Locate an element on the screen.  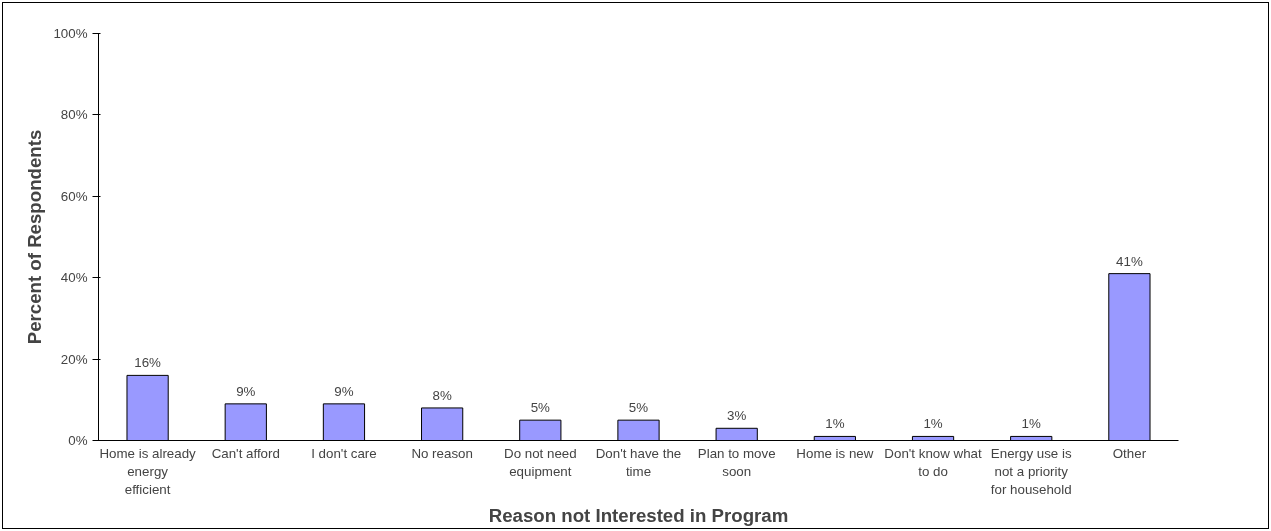
x-tick-label: Don't have the time is located at coordinates (638, 462).